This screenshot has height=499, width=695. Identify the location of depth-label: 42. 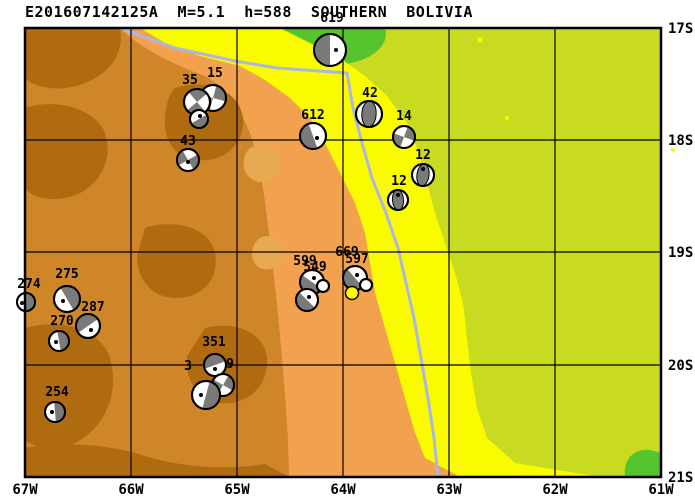
(370, 93).